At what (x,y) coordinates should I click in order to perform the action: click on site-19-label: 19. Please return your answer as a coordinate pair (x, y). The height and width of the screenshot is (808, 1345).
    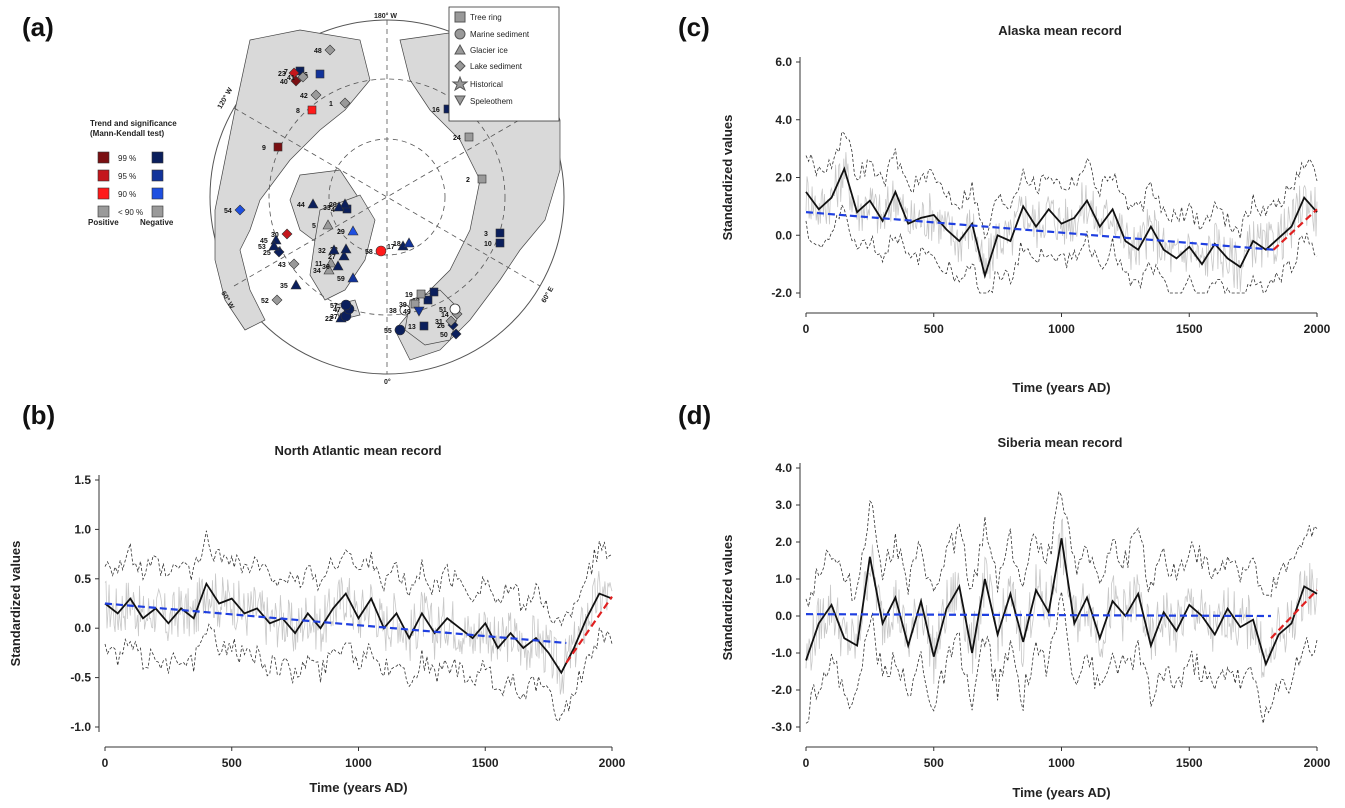
    Looking at the image, I should click on (409, 295).